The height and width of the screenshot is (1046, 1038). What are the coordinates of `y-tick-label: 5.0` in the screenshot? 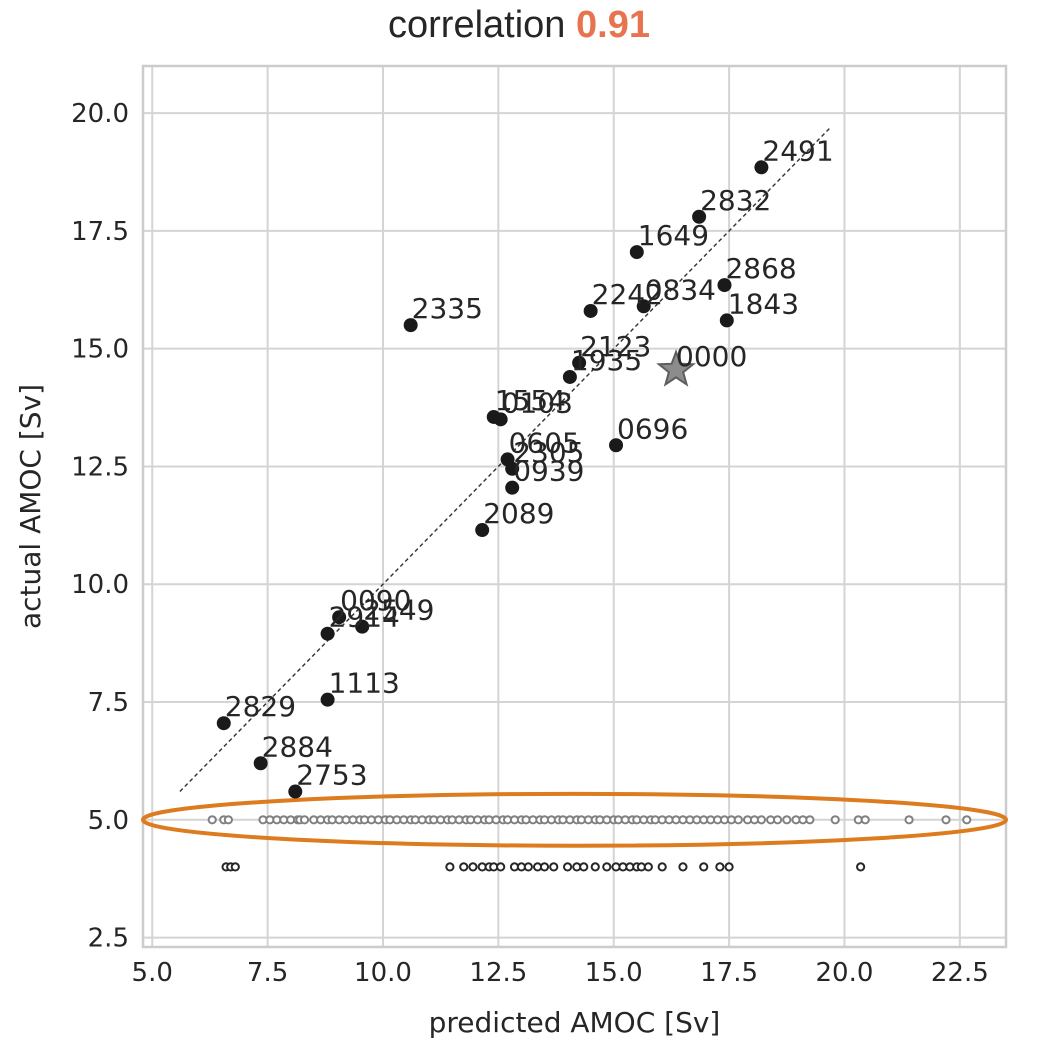 It's located at (108, 821).